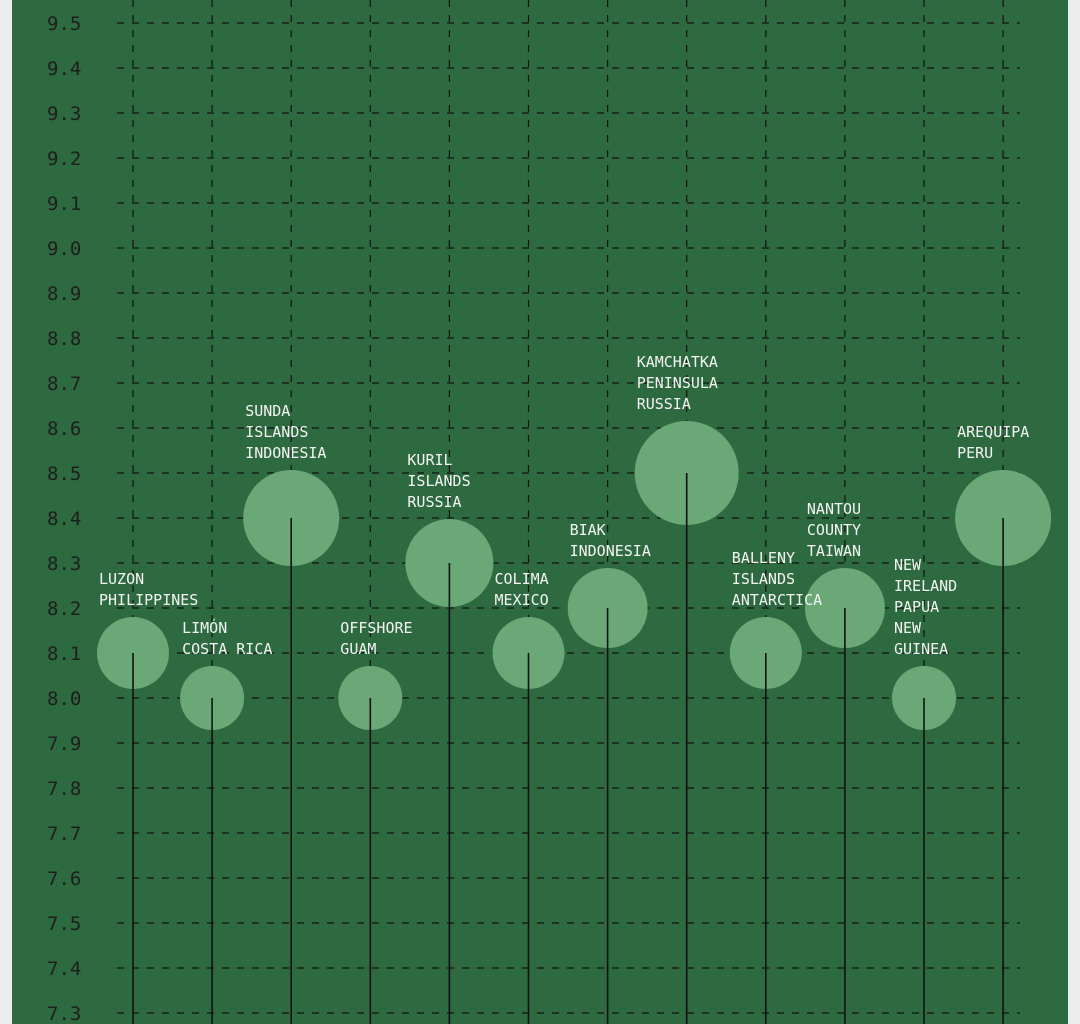 The image size is (1080, 1024). Describe the element at coordinates (64, 609) in the screenshot. I see `y-tick-label: 8.2` at that location.